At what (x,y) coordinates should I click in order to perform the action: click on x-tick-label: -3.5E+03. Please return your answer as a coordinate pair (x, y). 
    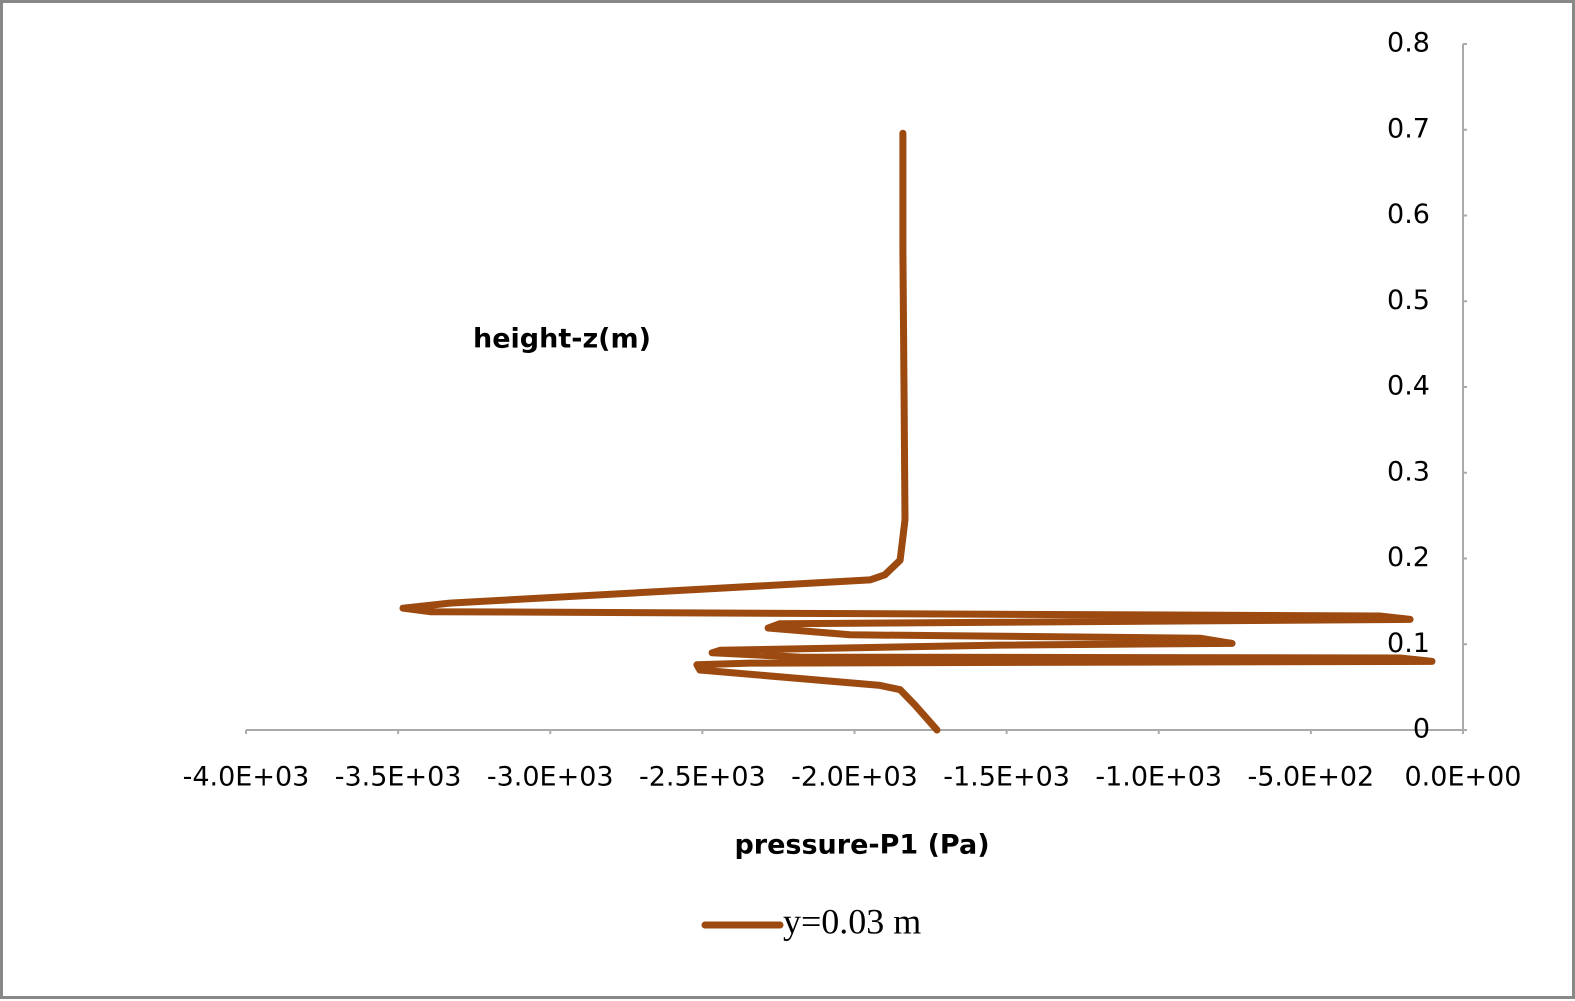
    Looking at the image, I should click on (398, 777).